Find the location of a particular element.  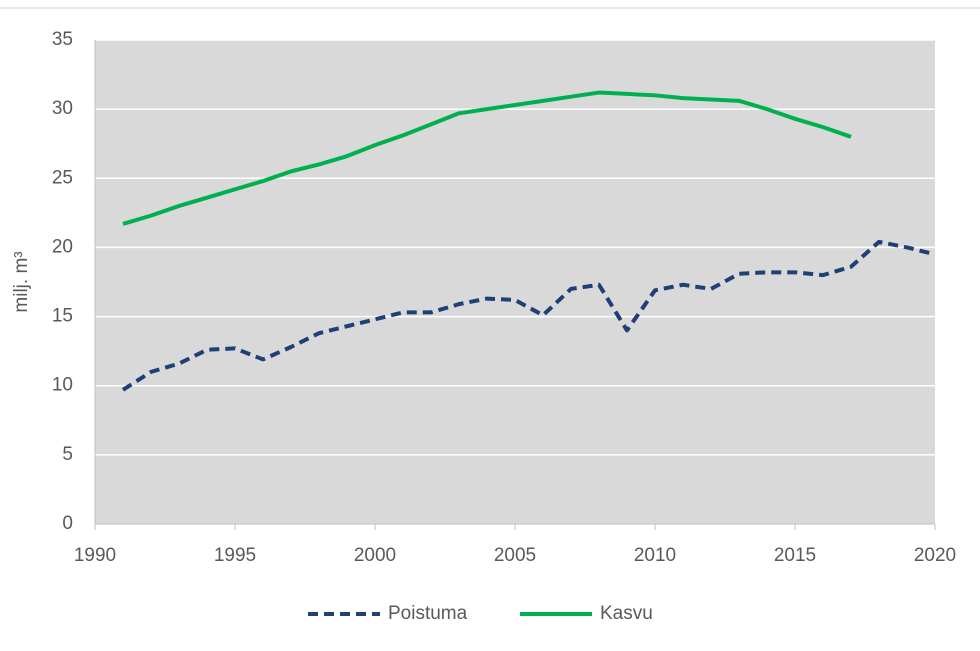

legend-label: Kasvu is located at coordinates (626, 613).